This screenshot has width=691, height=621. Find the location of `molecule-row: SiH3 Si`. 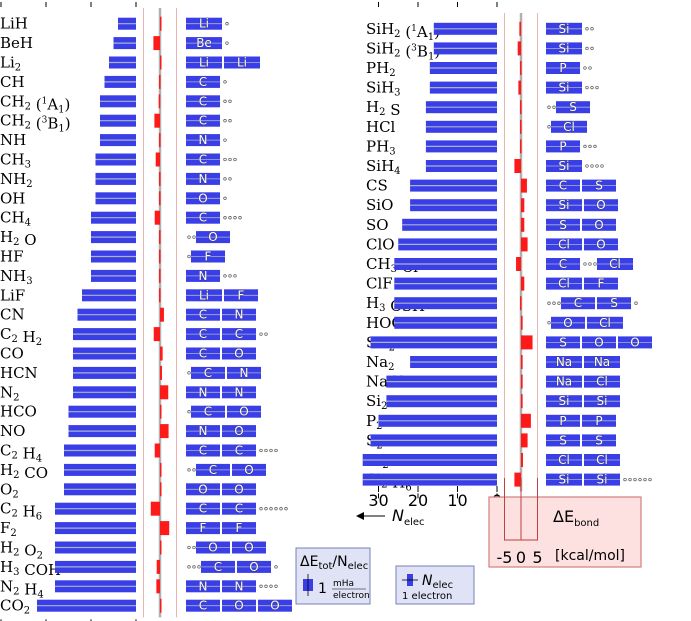

molecule-row: SiH3 Si is located at coordinates (482, 89).